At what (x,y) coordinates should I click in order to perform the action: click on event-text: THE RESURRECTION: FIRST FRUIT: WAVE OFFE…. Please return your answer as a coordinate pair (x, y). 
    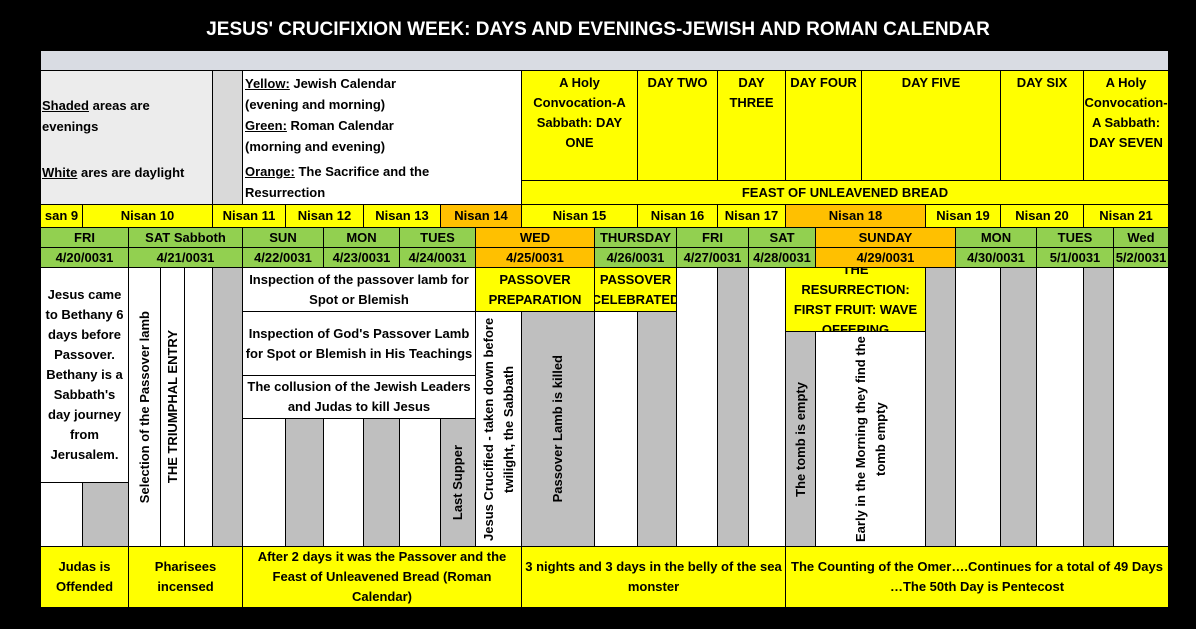
    Looking at the image, I should click on (855, 299).